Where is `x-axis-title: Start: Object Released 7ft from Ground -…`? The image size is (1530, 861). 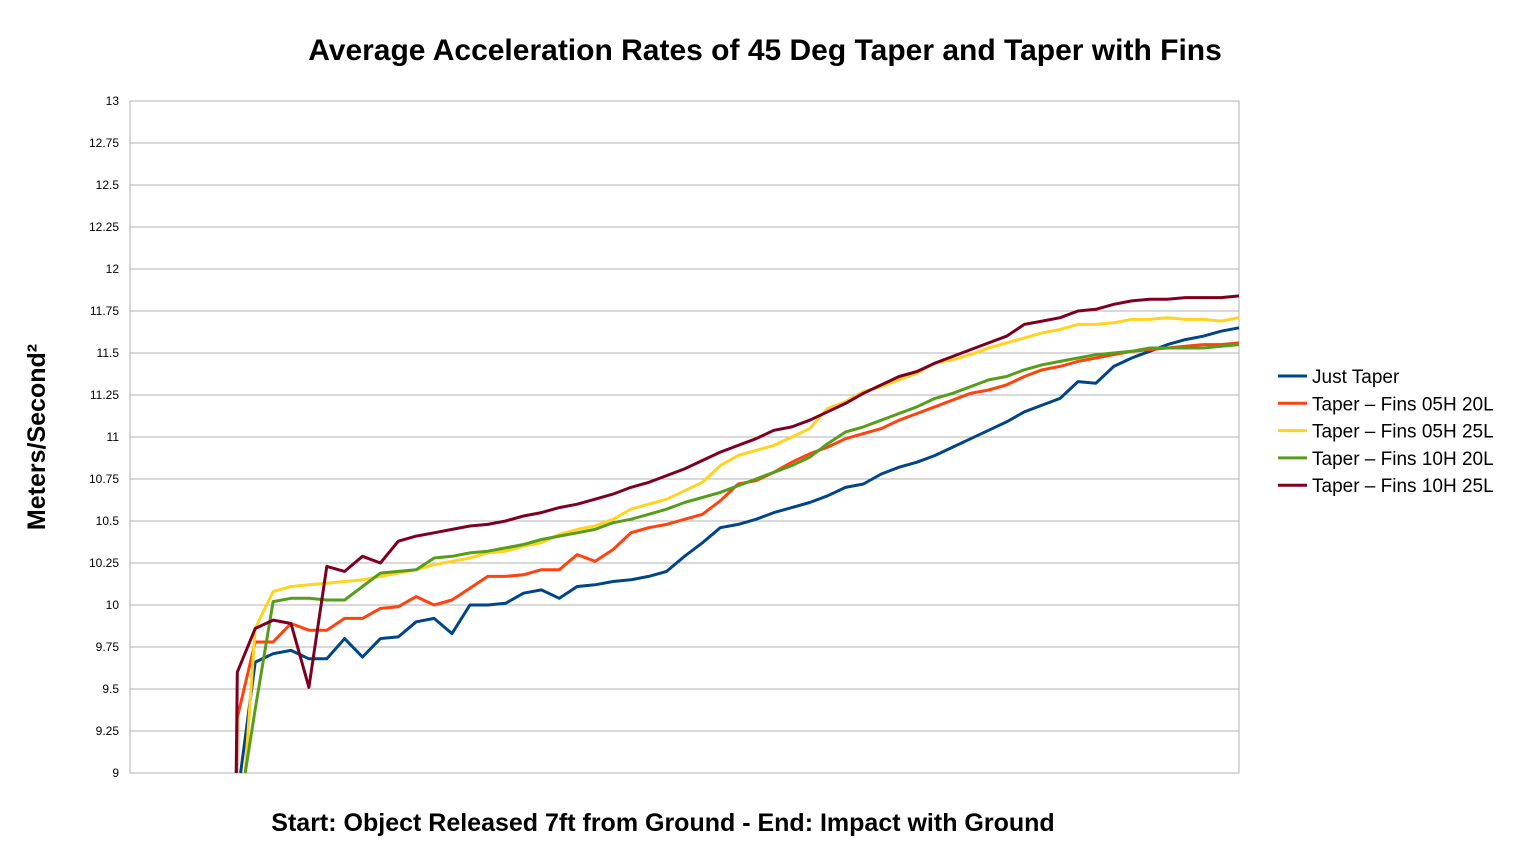 x-axis-title: Start: Object Released 7ft from Ground -… is located at coordinates (662, 823).